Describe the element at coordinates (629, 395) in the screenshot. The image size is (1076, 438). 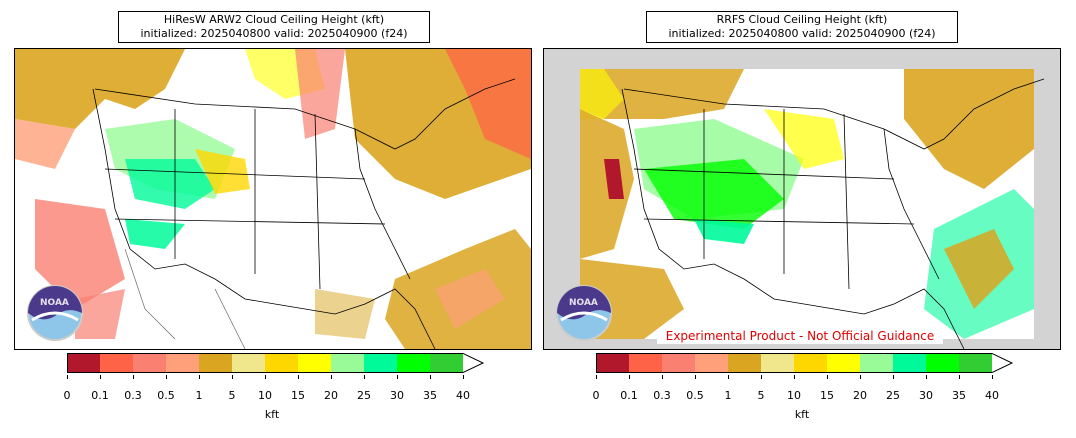
I see `right-colorbar-tick-label: 0.1` at that location.